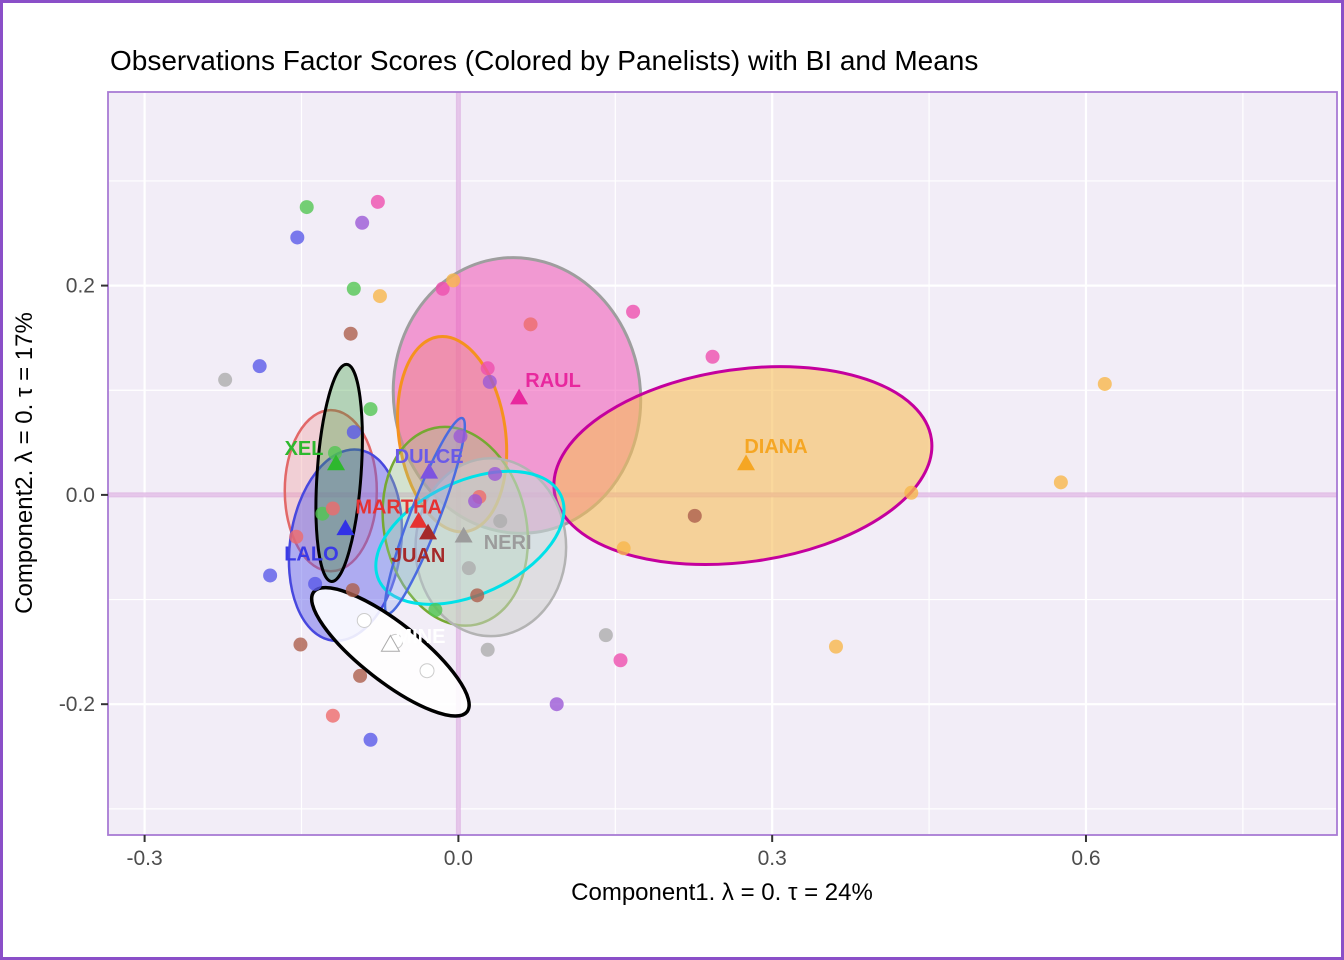 This screenshot has width=1344, height=960. What do you see at coordinates (508, 543) in the screenshot?
I see `mean-label-neri: NERI` at bounding box center [508, 543].